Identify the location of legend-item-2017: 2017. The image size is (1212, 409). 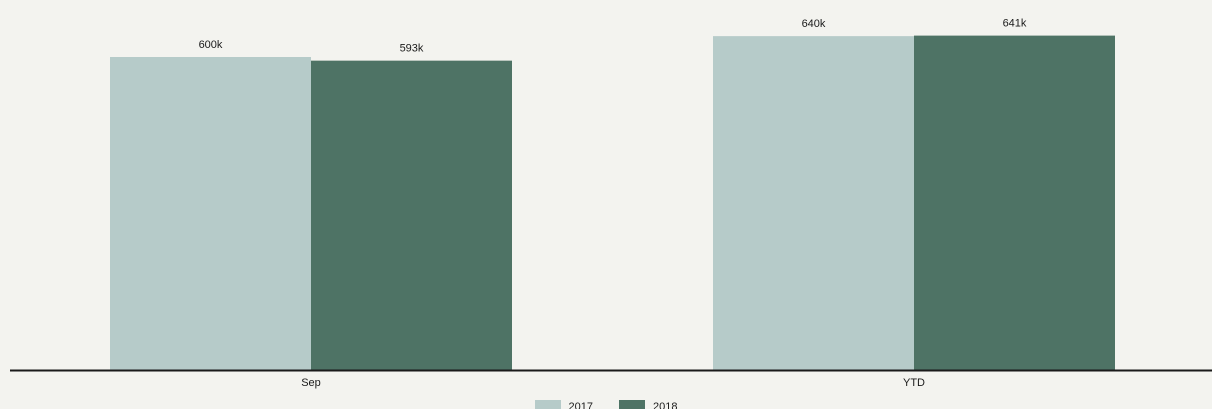
(563, 402).